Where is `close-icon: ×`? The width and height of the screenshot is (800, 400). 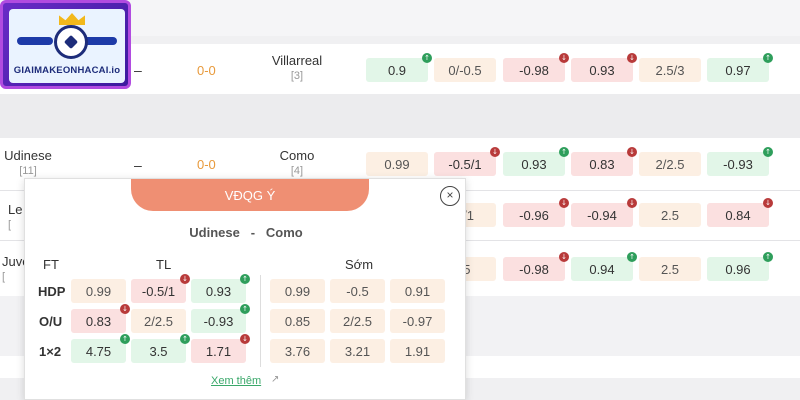
close-icon: × is located at coordinates (450, 196).